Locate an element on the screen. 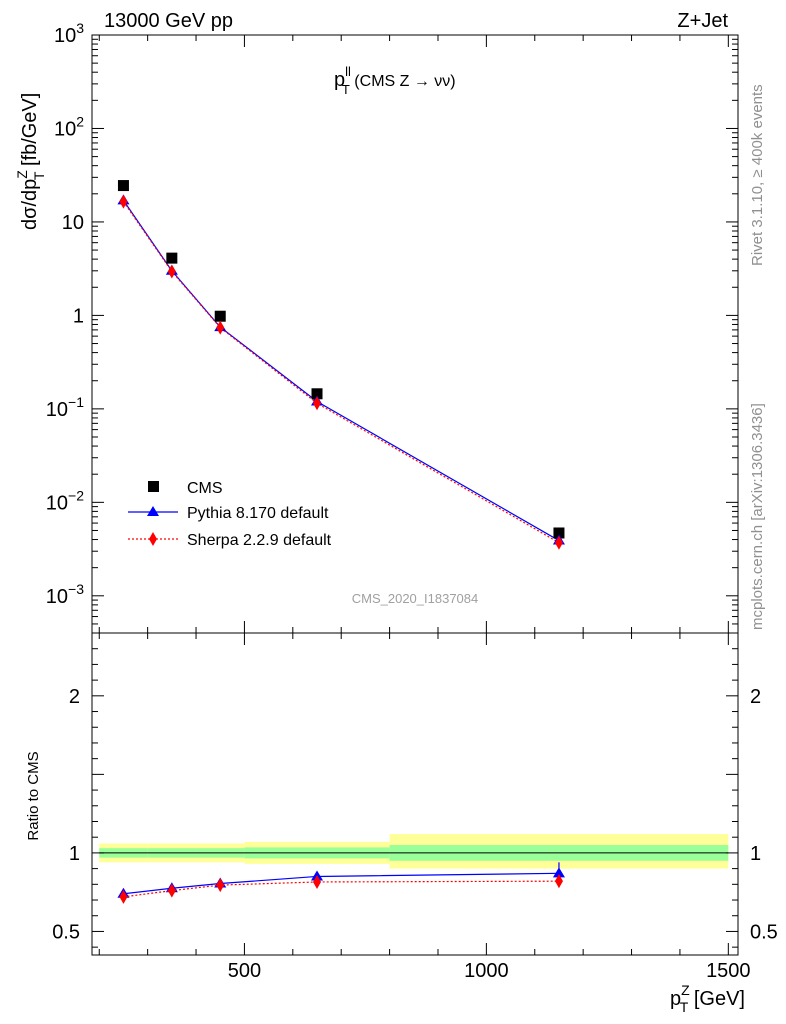 This screenshot has width=786, height=1024. main-y-tick-label: 10 is located at coordinates (73, 223).